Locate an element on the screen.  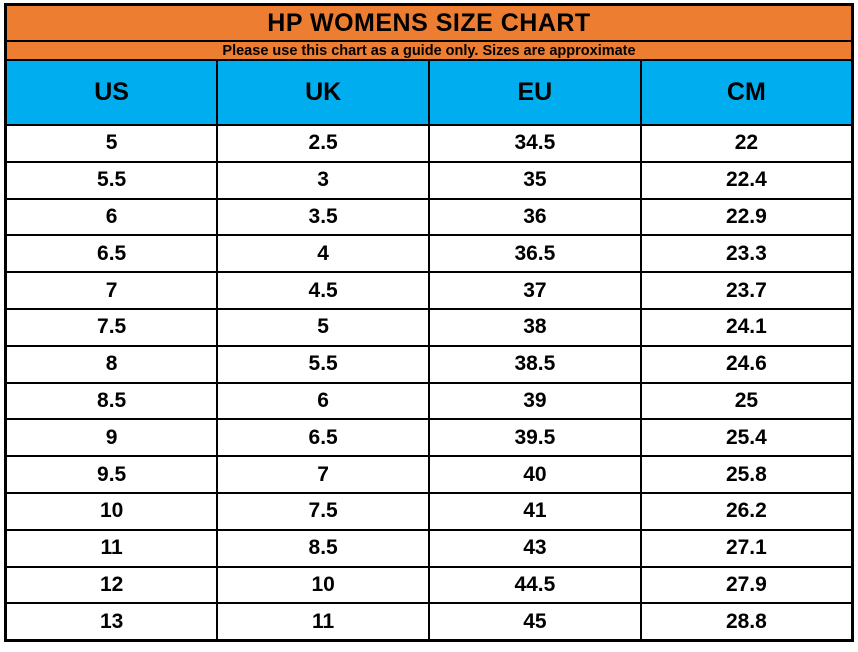
table-cell: 2.5 is located at coordinates (323, 143).